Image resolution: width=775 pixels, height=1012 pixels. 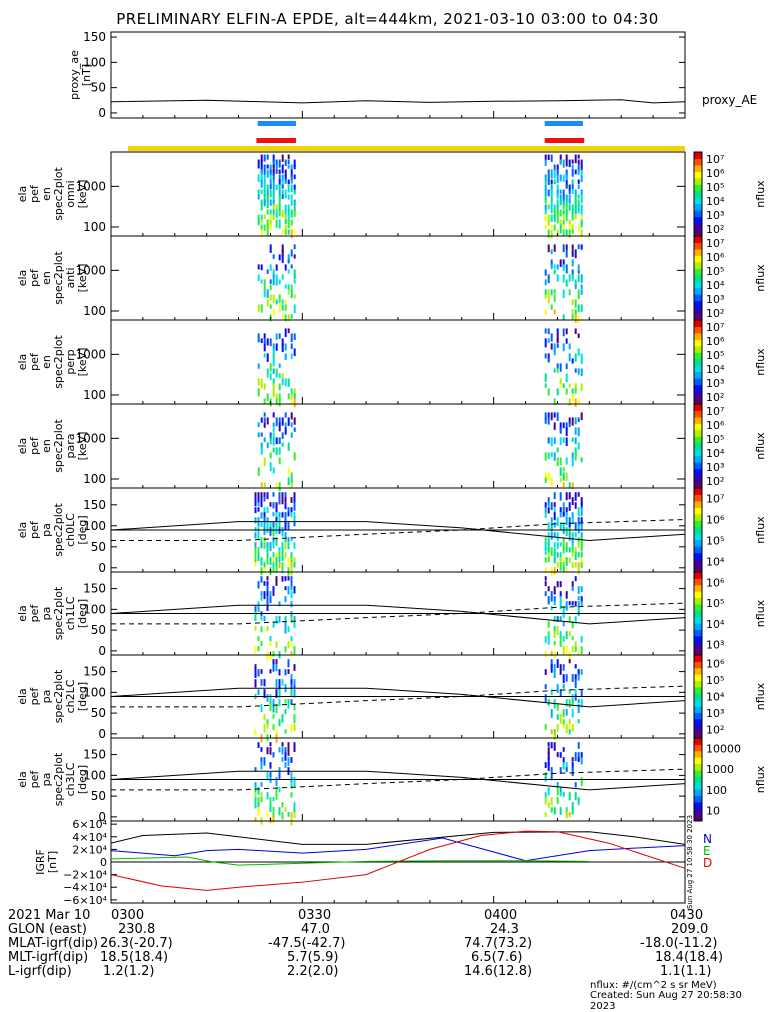 I want to click on energy-ylabel-2-line-4: anti, so click(x=70, y=277).